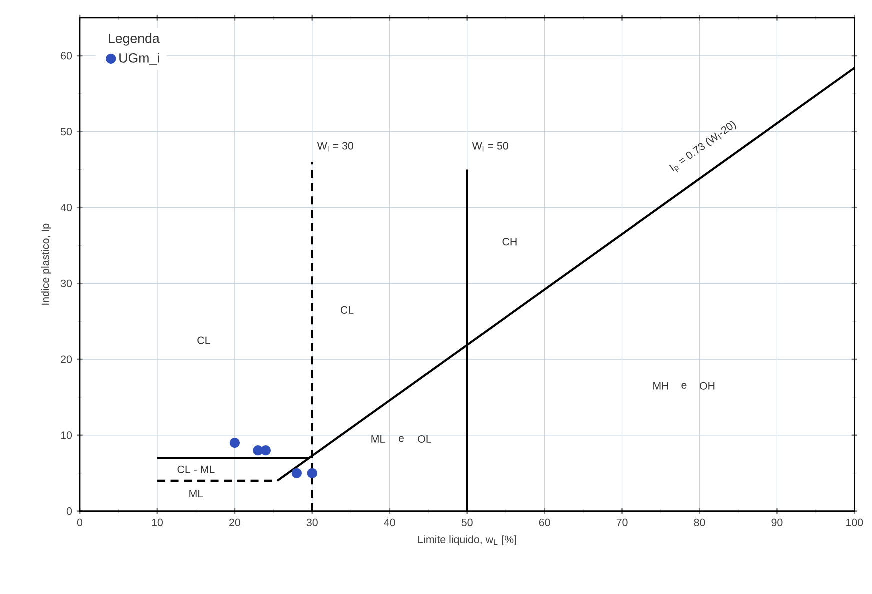 The height and width of the screenshot is (594, 872). Describe the element at coordinates (66, 436) in the screenshot. I see `y-tick-label: 10` at that location.